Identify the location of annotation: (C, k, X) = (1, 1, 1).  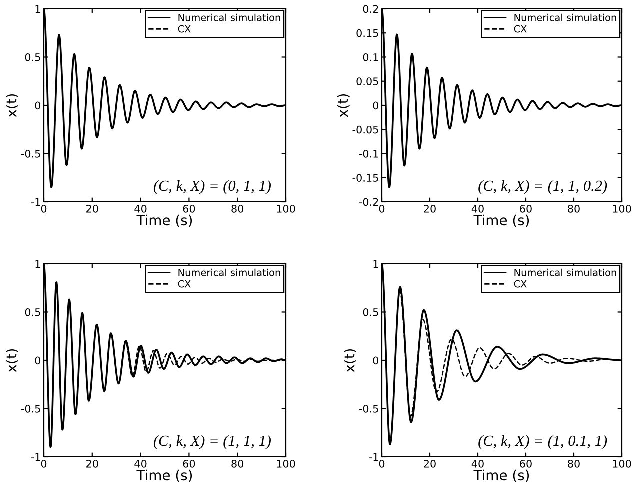
(213, 442).